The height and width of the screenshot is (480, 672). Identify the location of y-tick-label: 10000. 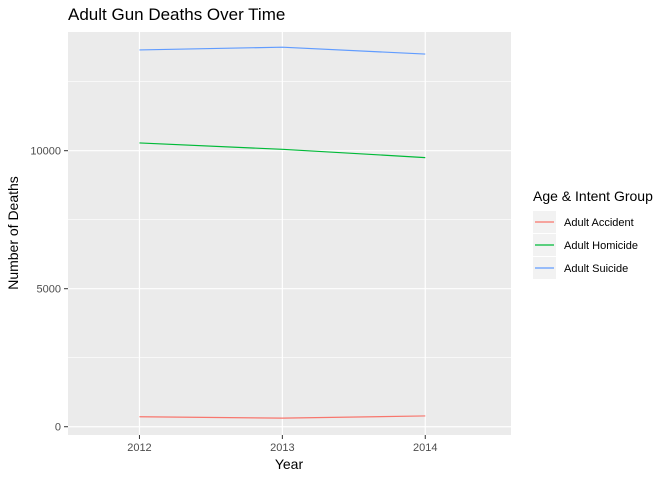
(45, 152).